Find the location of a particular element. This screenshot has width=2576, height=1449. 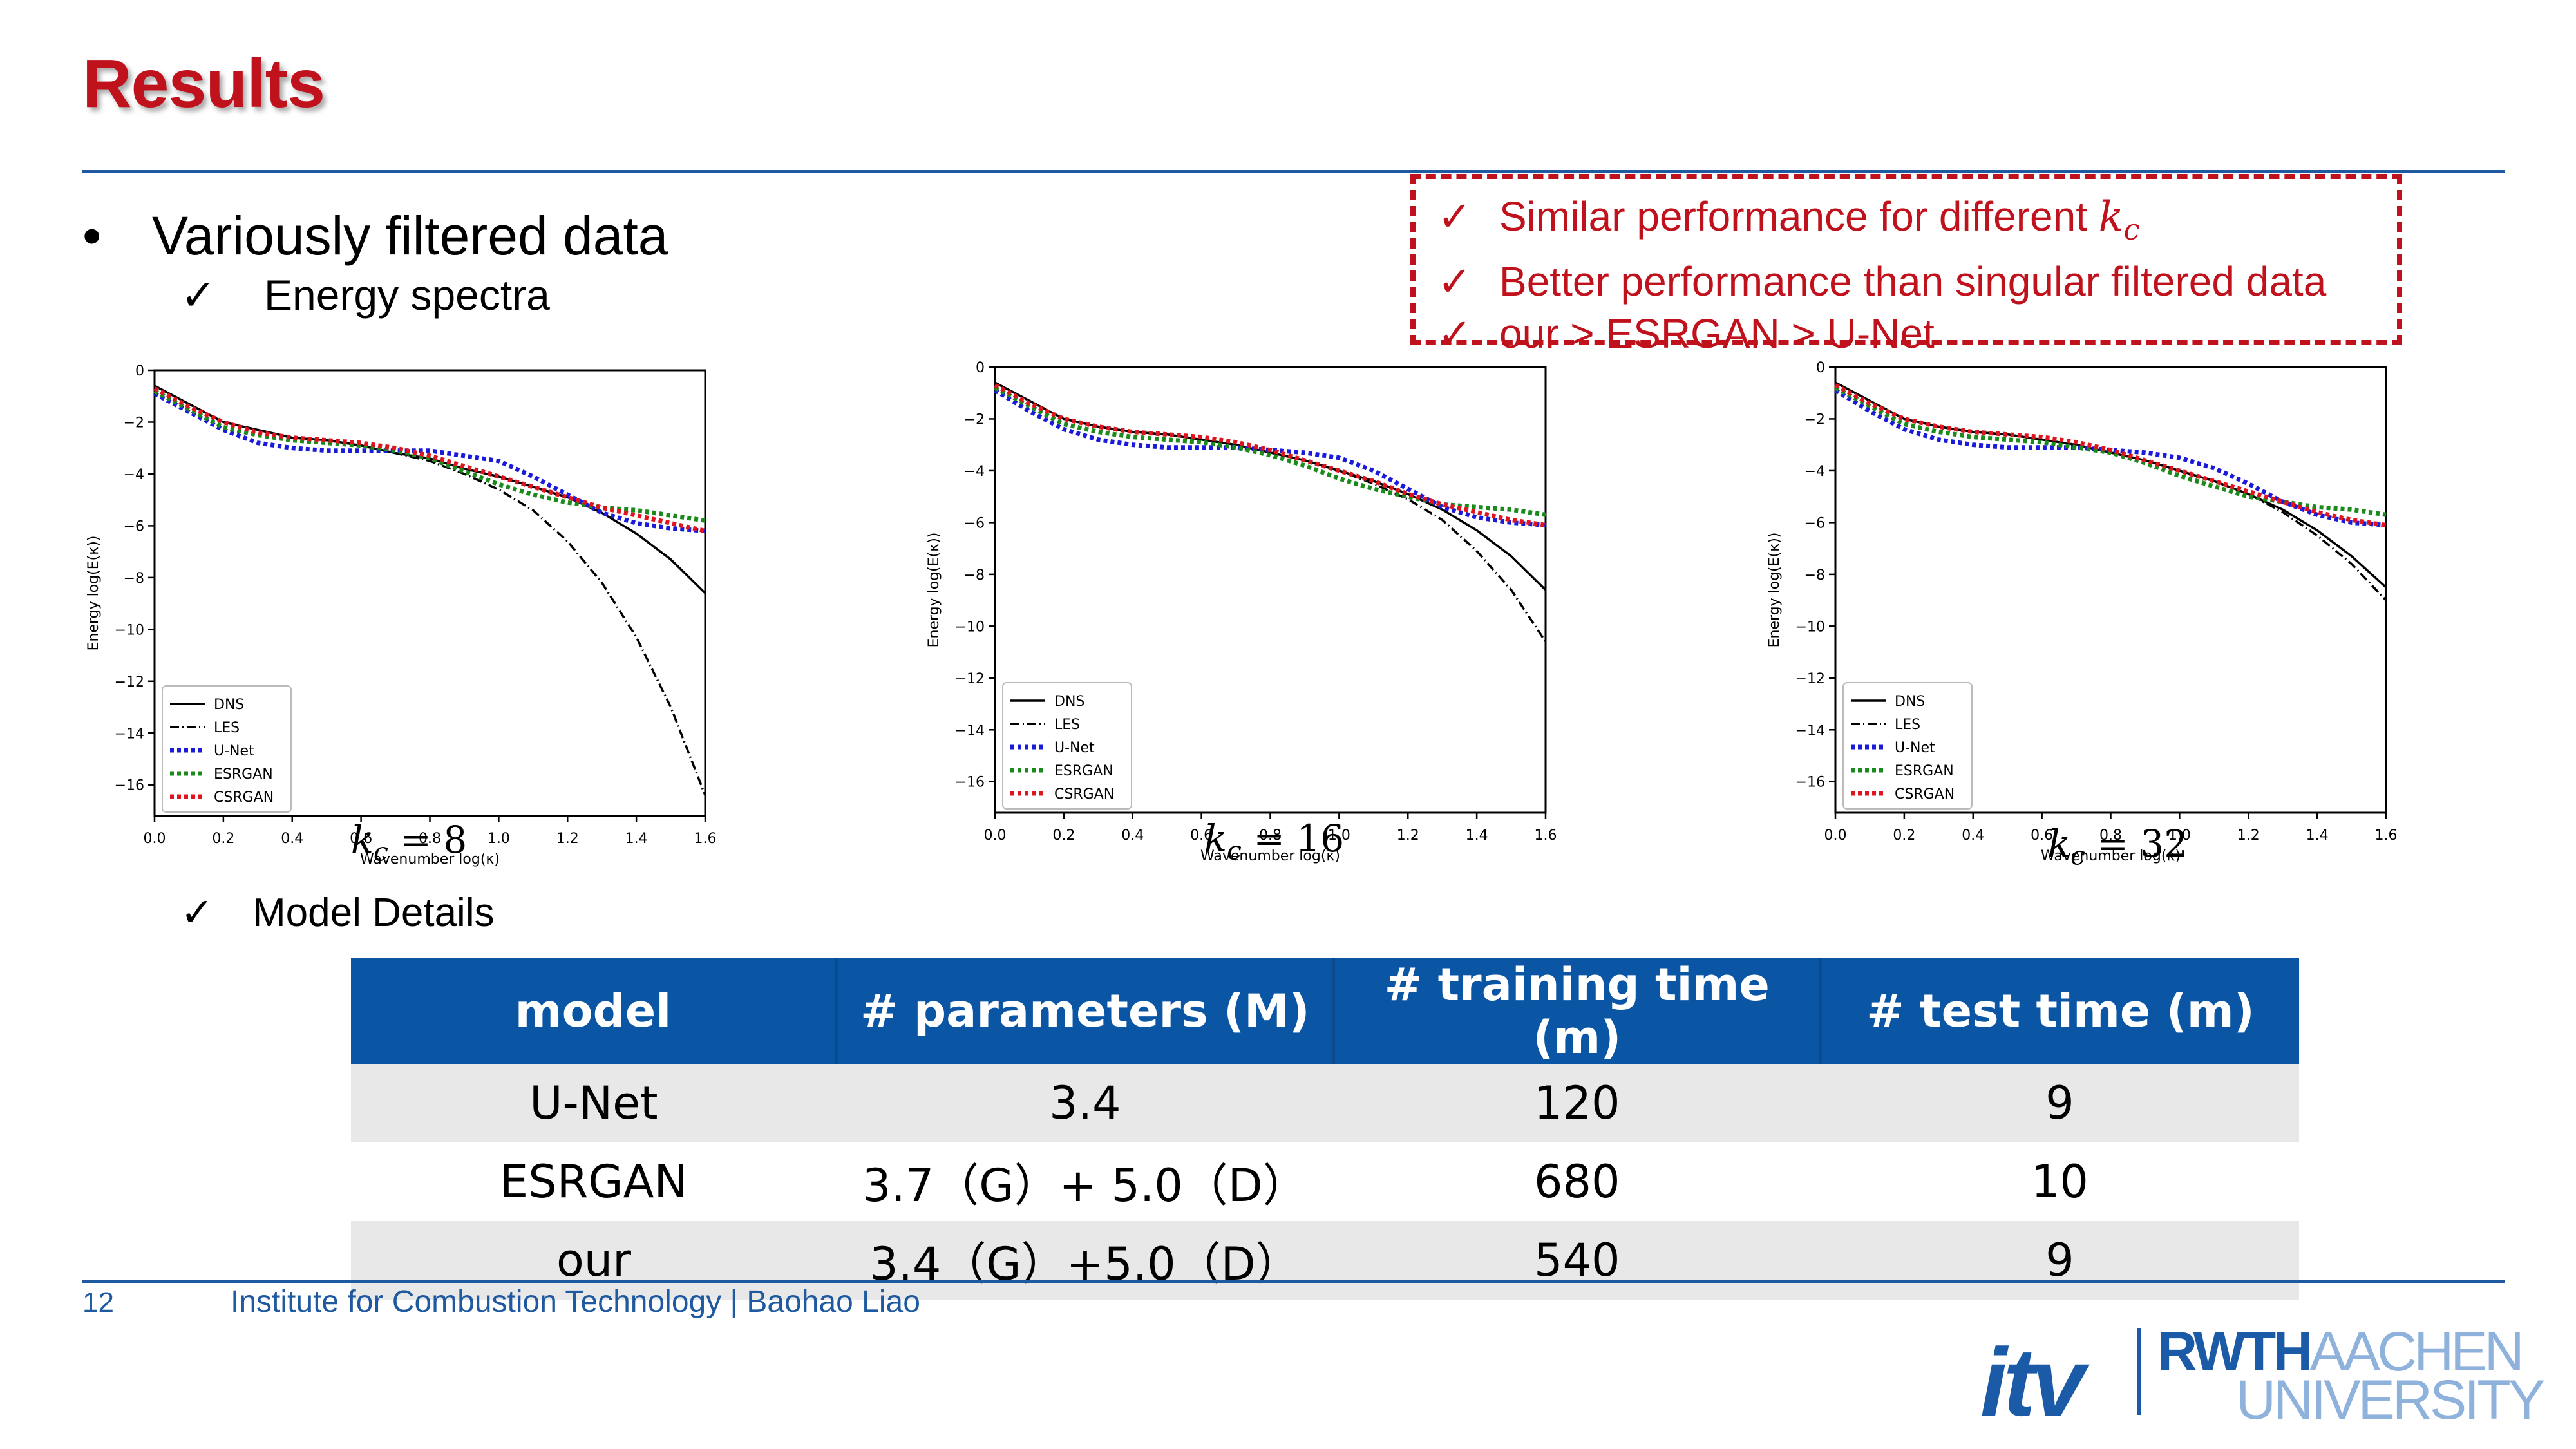

table-cell: 120 is located at coordinates (1577, 1103).